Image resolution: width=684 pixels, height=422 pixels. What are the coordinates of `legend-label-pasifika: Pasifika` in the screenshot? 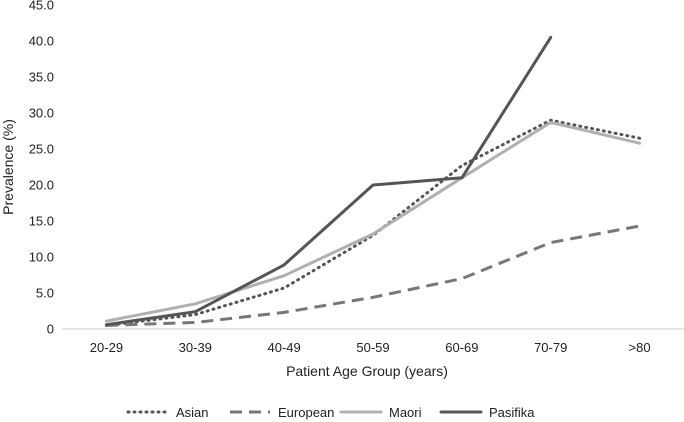 It's located at (512, 412).